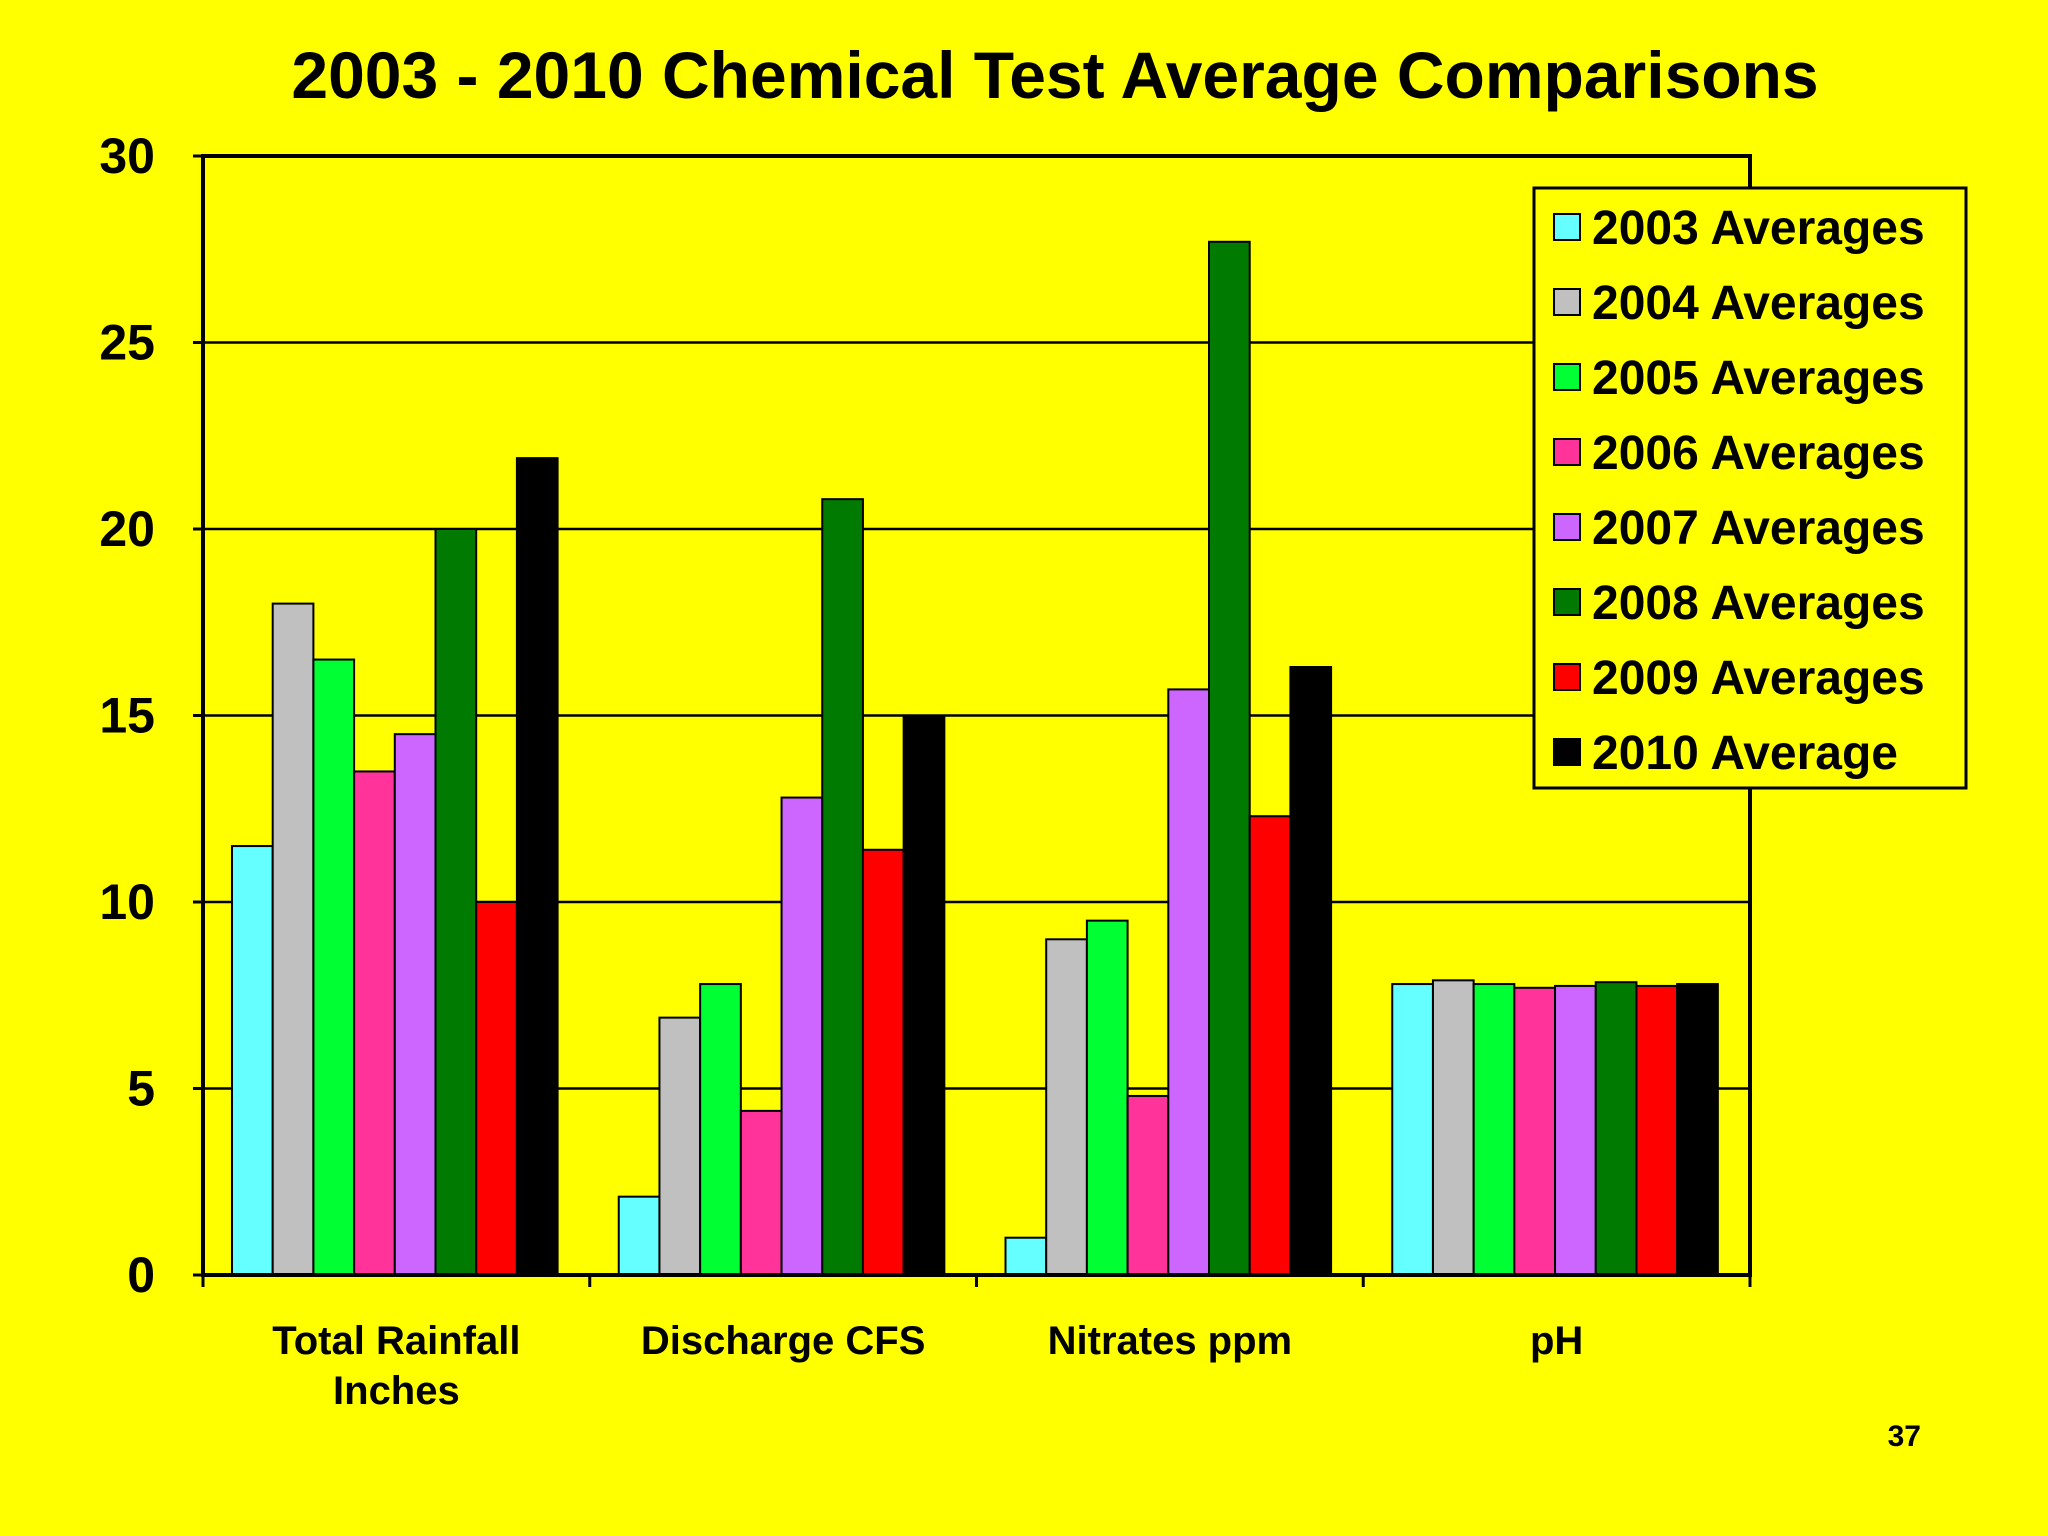 Image resolution: width=2048 pixels, height=1536 pixels. What do you see at coordinates (1758, 528) in the screenshot?
I see `legend-label: 2007 Averages` at bounding box center [1758, 528].